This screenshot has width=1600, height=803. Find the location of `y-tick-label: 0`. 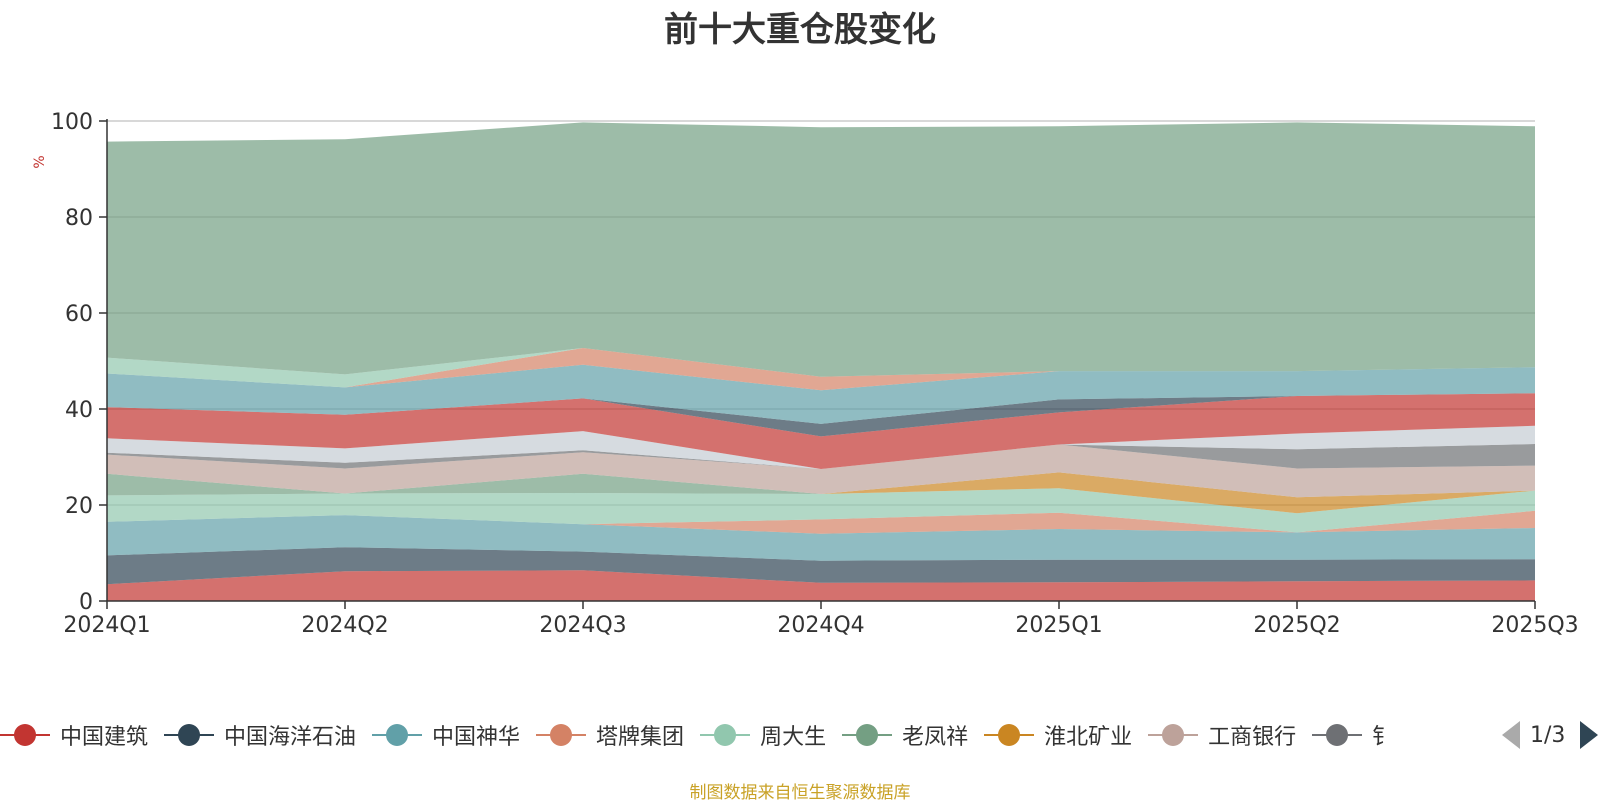

y-tick-label: 0 is located at coordinates (86, 602).